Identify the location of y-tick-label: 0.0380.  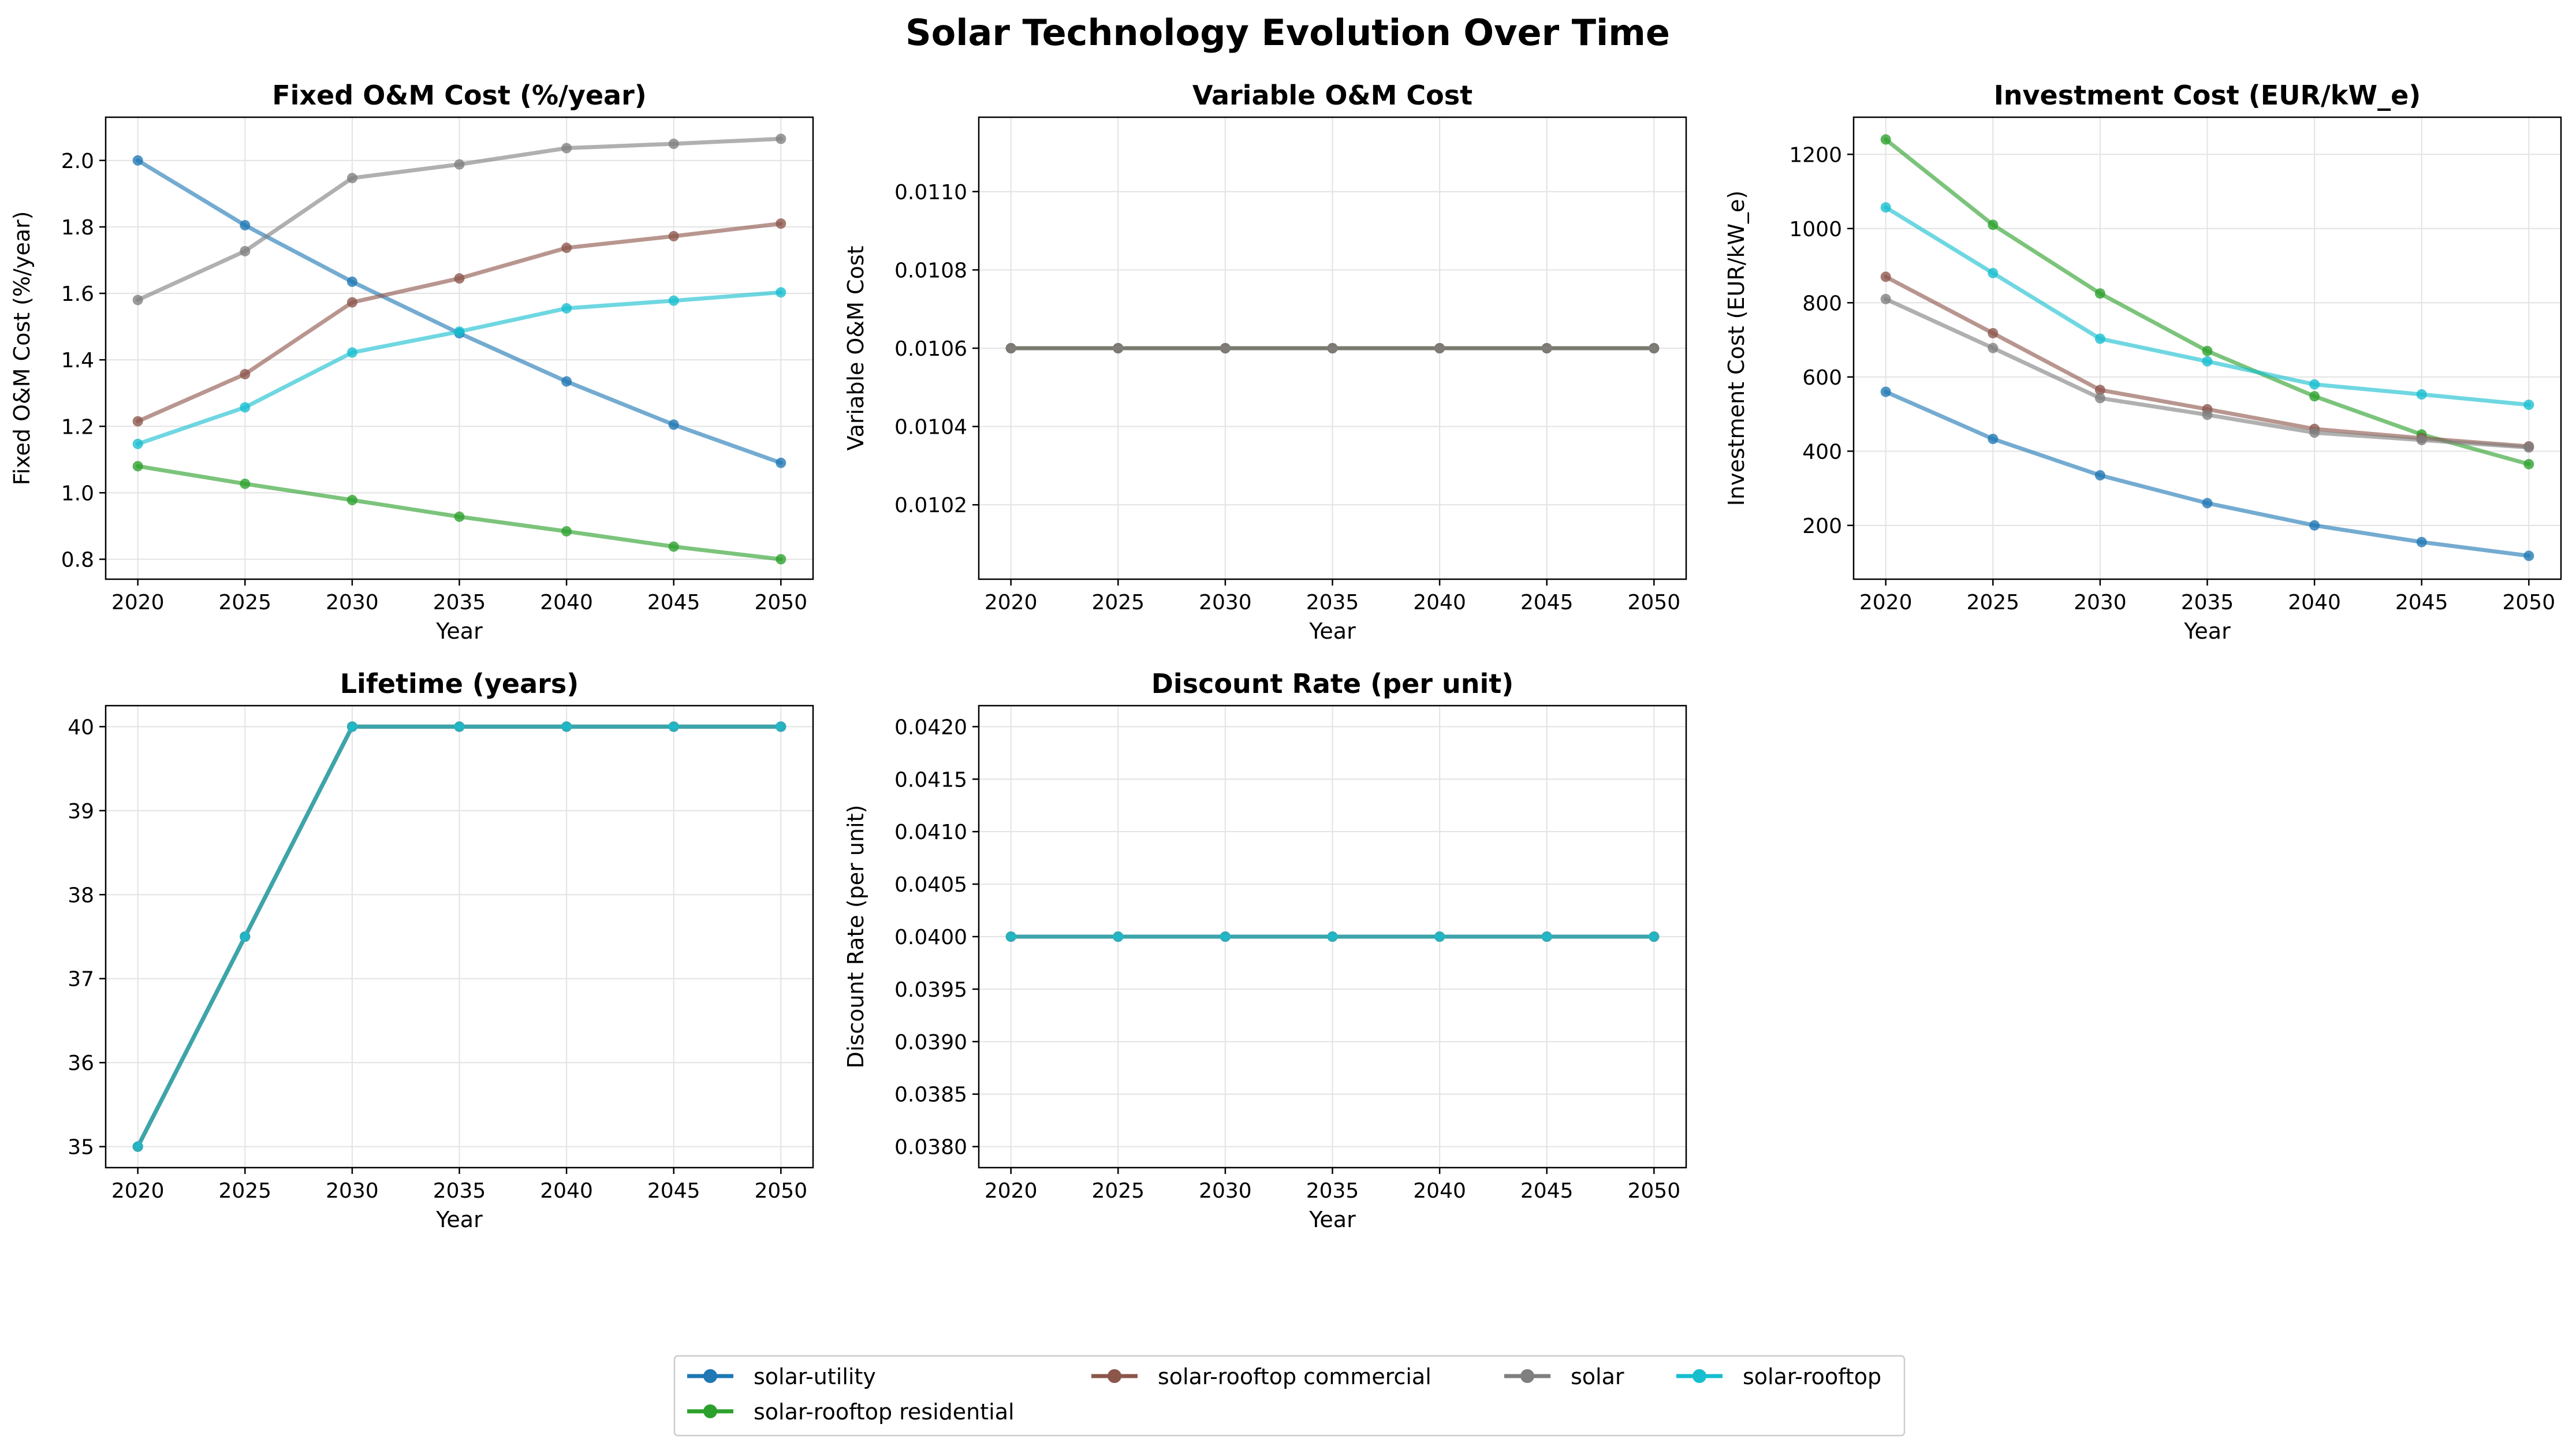
(930, 1148).